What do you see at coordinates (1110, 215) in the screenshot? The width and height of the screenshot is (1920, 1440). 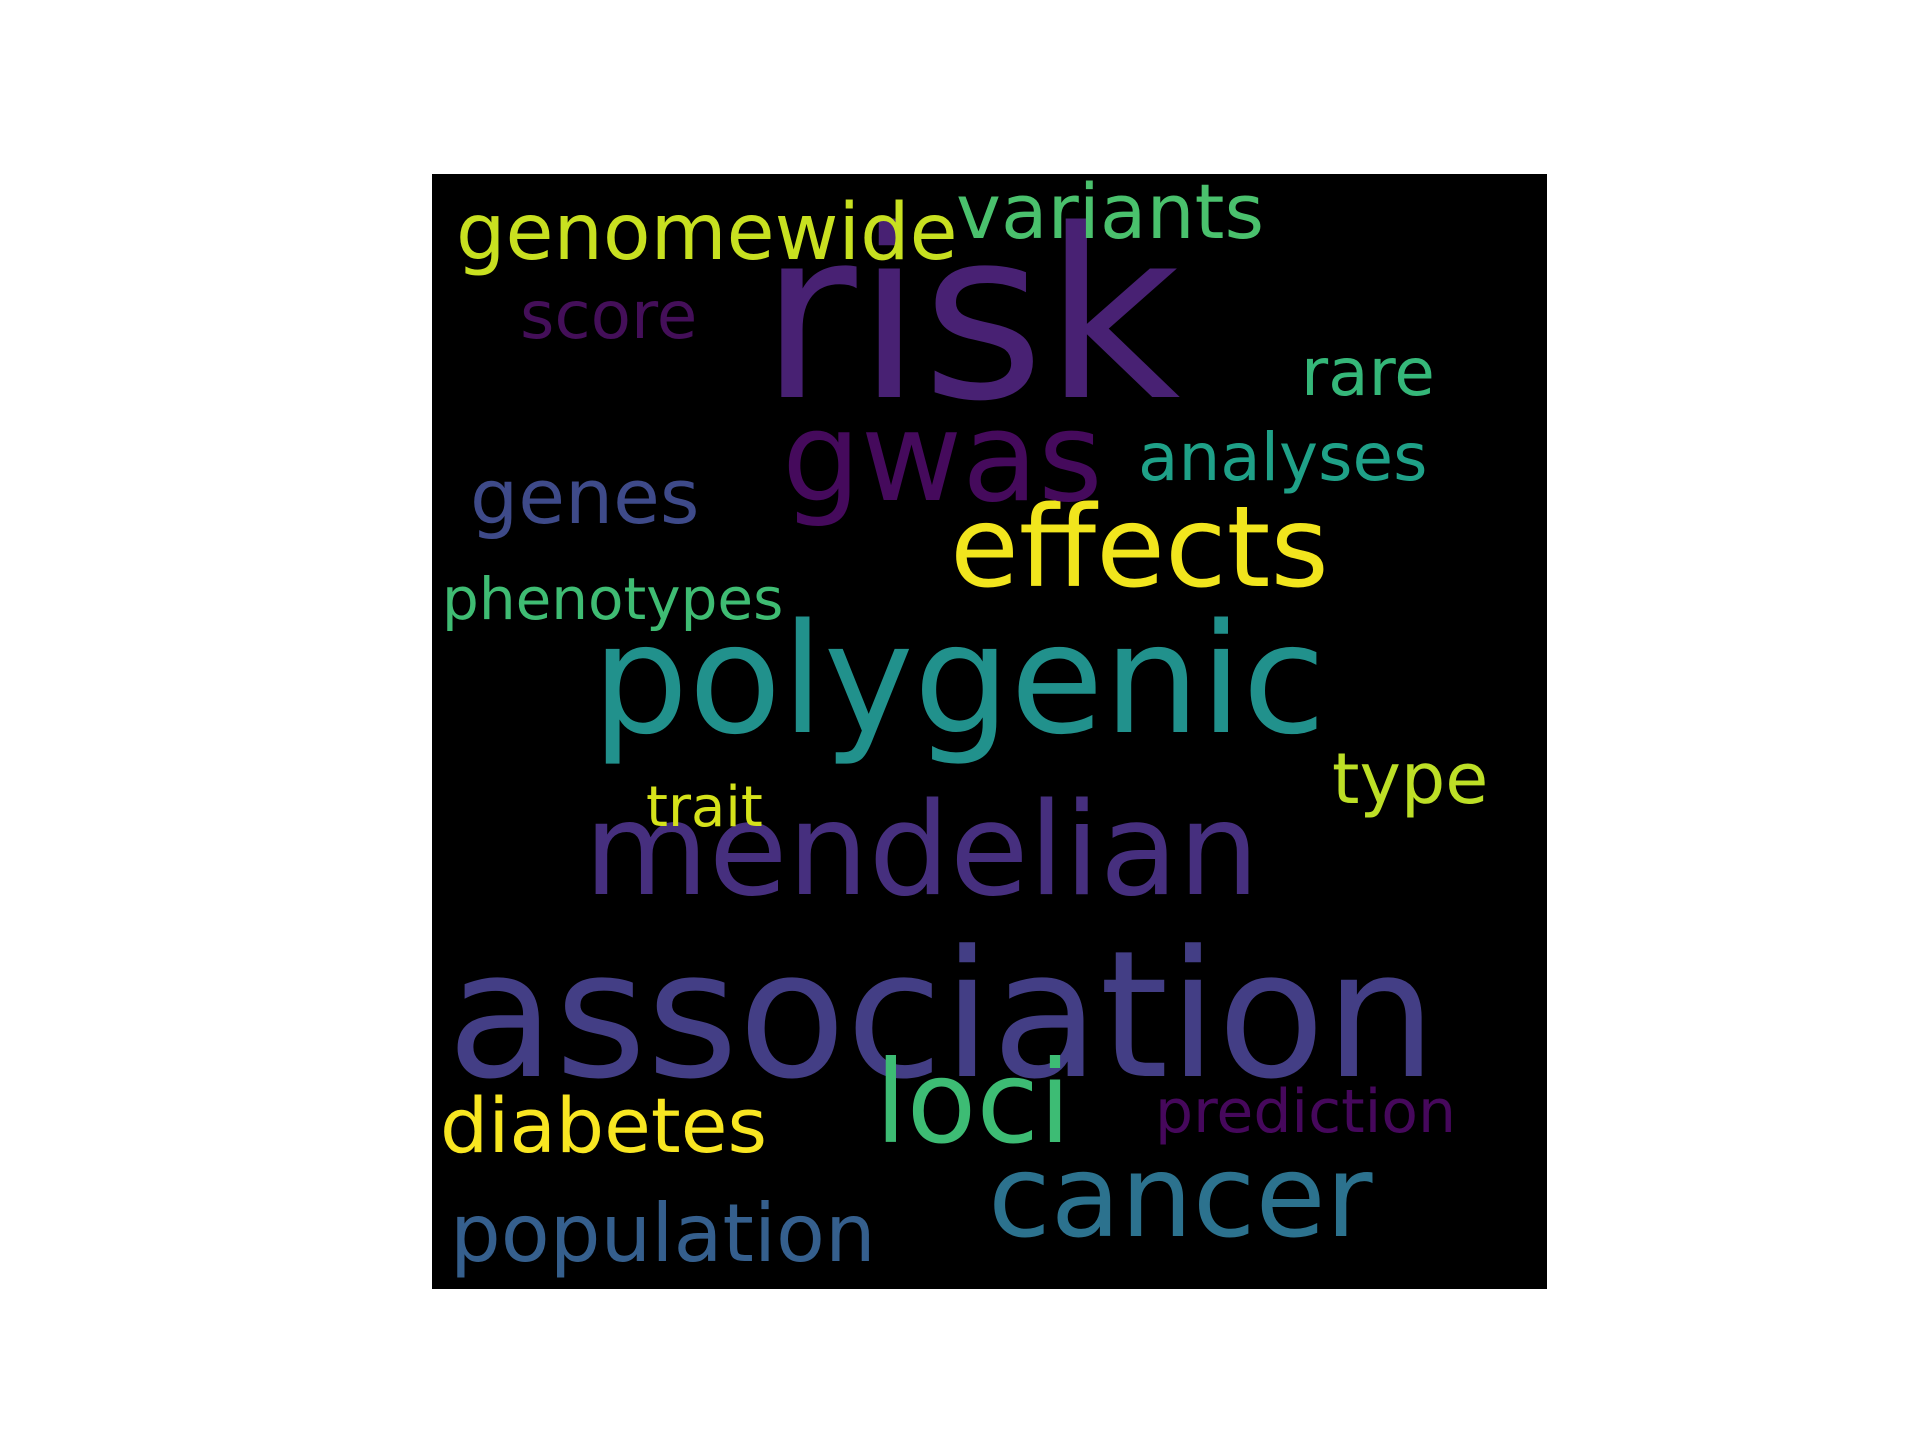 I see `word-variants: variants` at bounding box center [1110, 215].